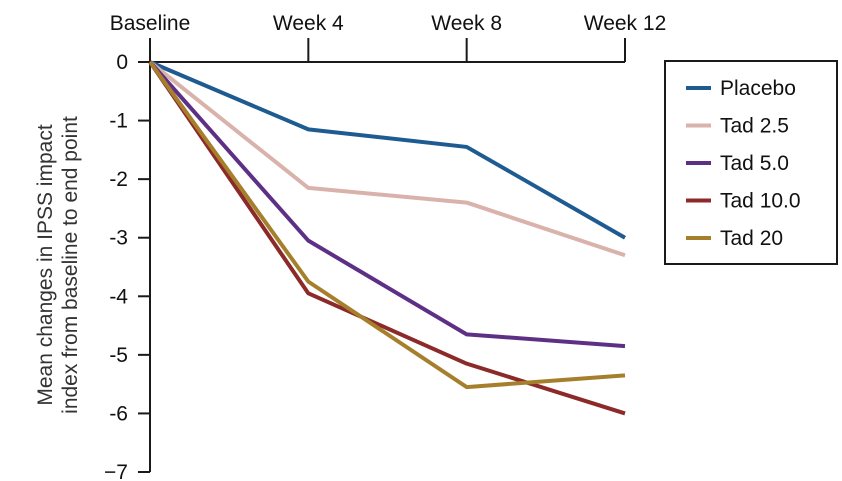 The width and height of the screenshot is (842, 481). What do you see at coordinates (466, 23) in the screenshot?
I see `x-tick-label: Week 8` at bounding box center [466, 23].